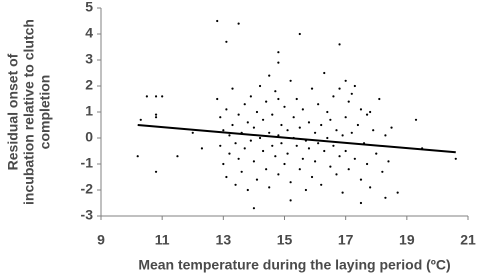 The width and height of the screenshot is (500, 278). I want to click on x-tick-label: 17, so click(346, 240).